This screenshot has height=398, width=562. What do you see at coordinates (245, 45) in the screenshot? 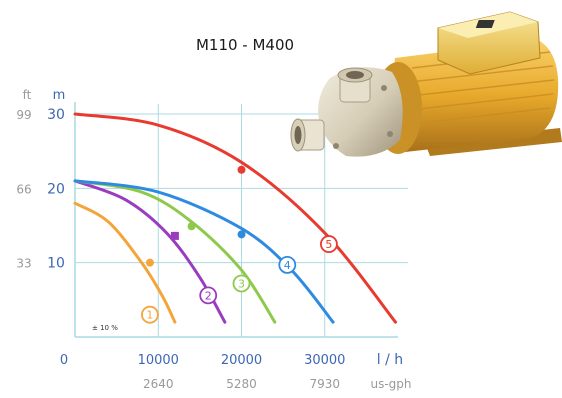
I see `chart-title: M110 - M400` at bounding box center [245, 45].